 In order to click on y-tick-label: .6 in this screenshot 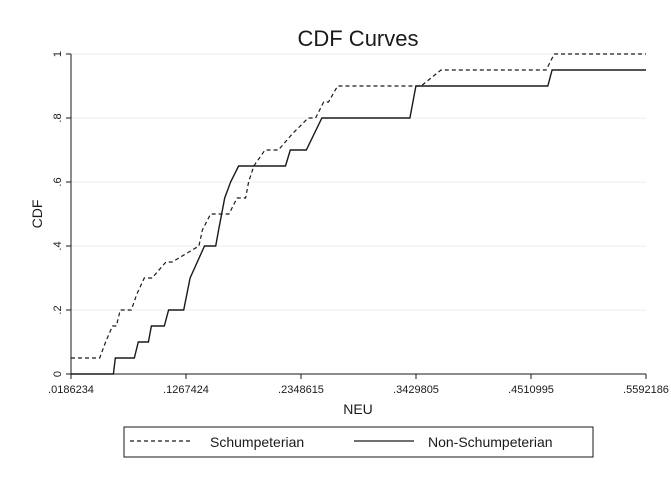, I will do `click(58, 181)`.